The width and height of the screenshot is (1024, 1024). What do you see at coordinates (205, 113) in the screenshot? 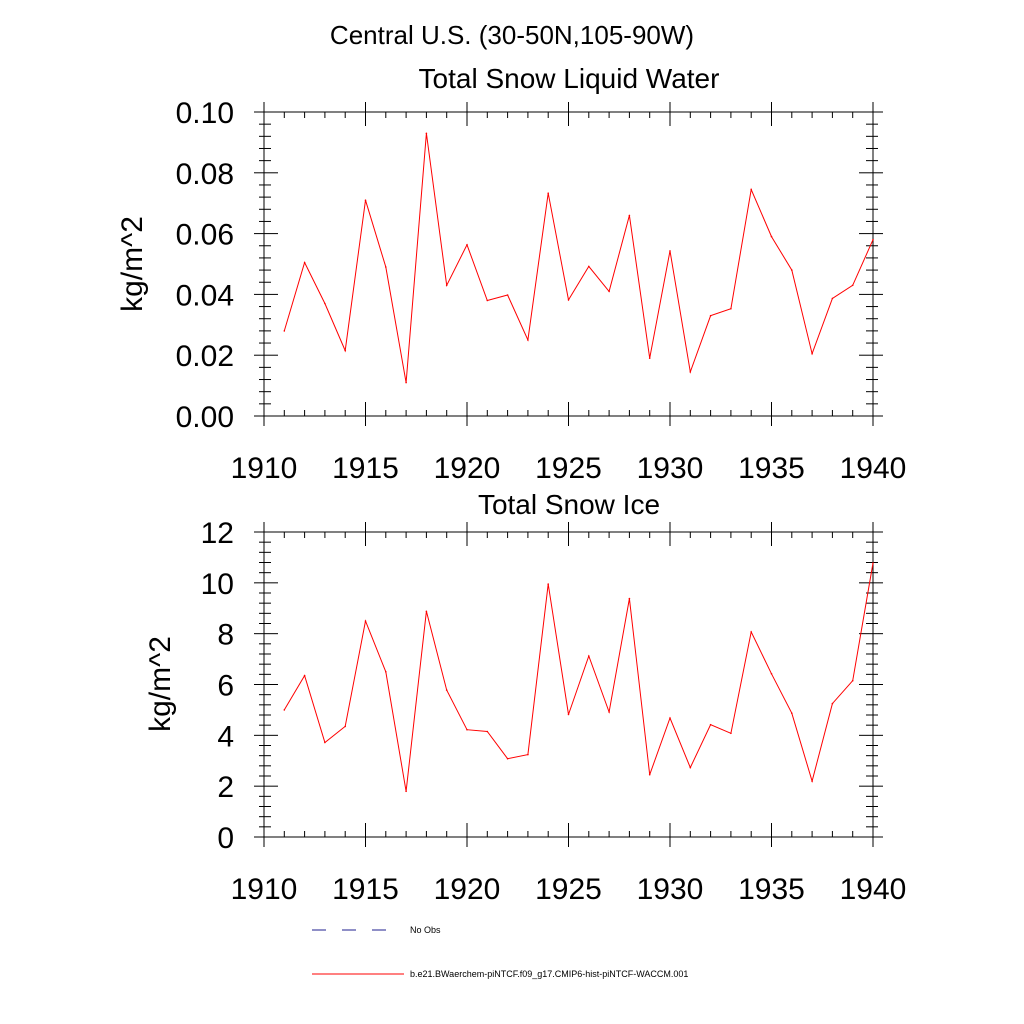
I see `liquid-water-y-tick-label: 0.10` at bounding box center [205, 113].